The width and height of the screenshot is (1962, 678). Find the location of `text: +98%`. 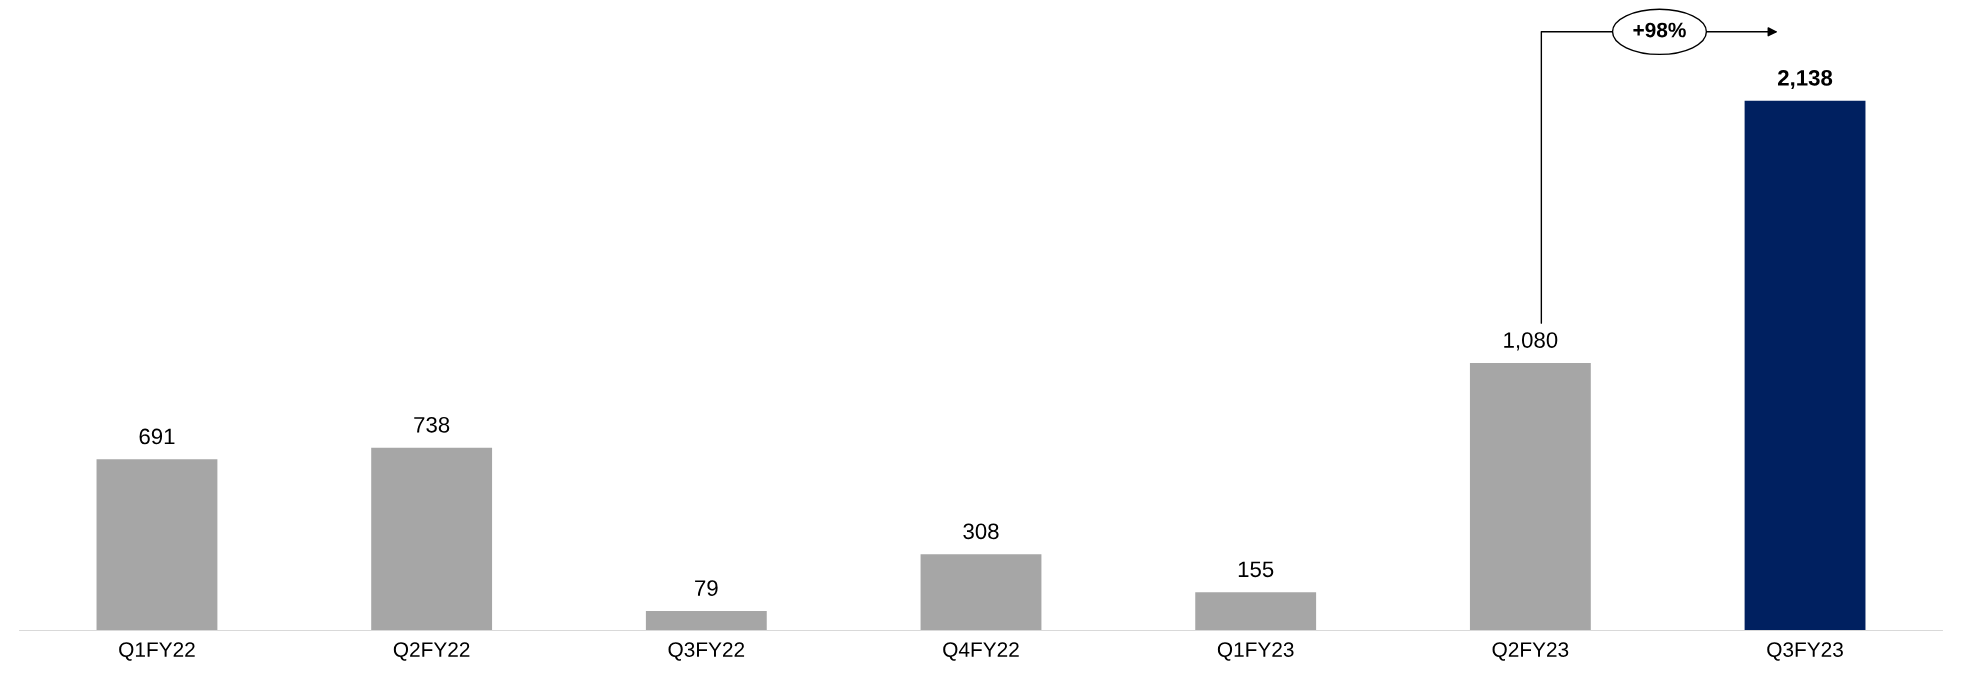

text: +98% is located at coordinates (1659, 30).